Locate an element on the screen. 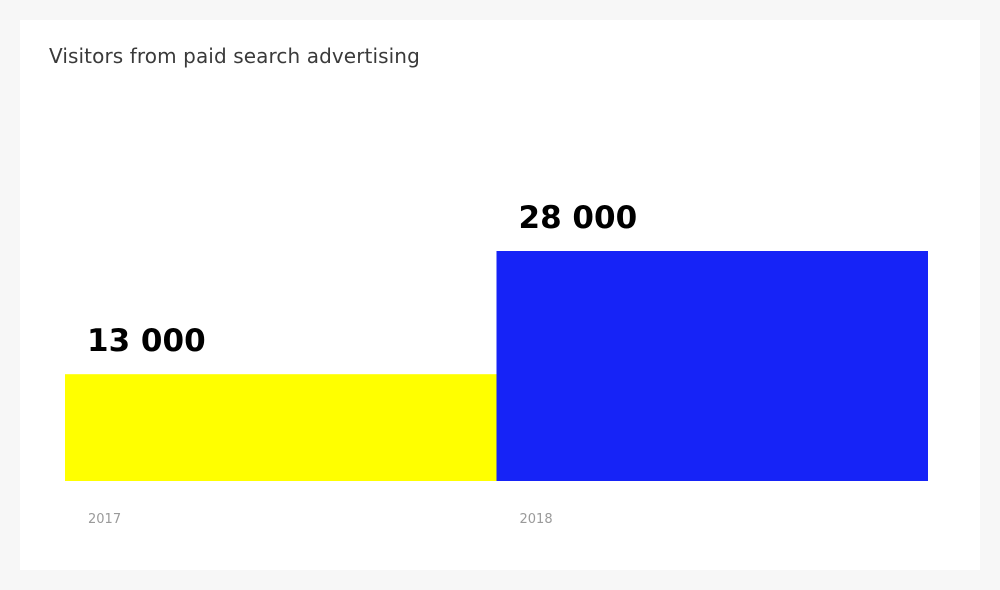 Image resolution: width=1000 pixels, height=590 pixels. chart-title: Visitors from paid search advertising is located at coordinates (234, 56).